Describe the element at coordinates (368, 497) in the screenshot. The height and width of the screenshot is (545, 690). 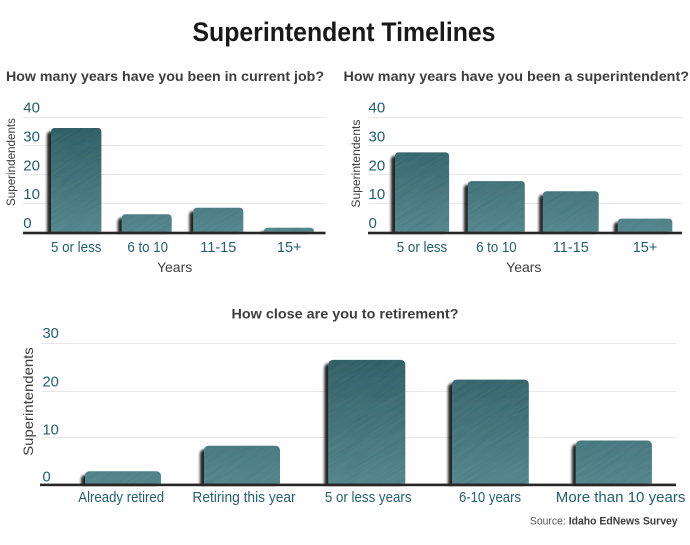
I see `svg-text: 5 or less years` at that location.